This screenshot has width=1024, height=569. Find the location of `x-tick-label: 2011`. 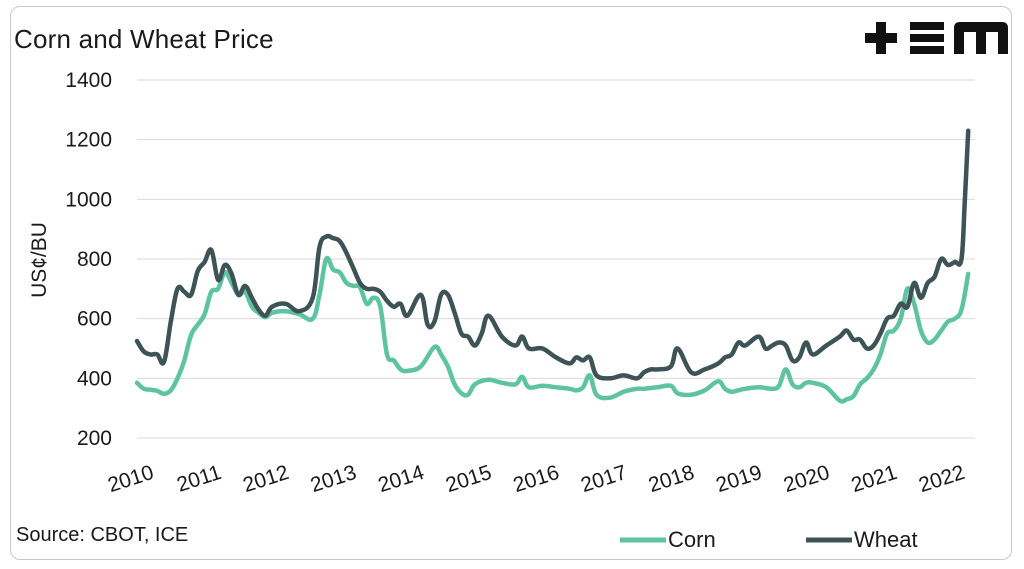

x-tick-label: 2011 is located at coordinates (199, 479).